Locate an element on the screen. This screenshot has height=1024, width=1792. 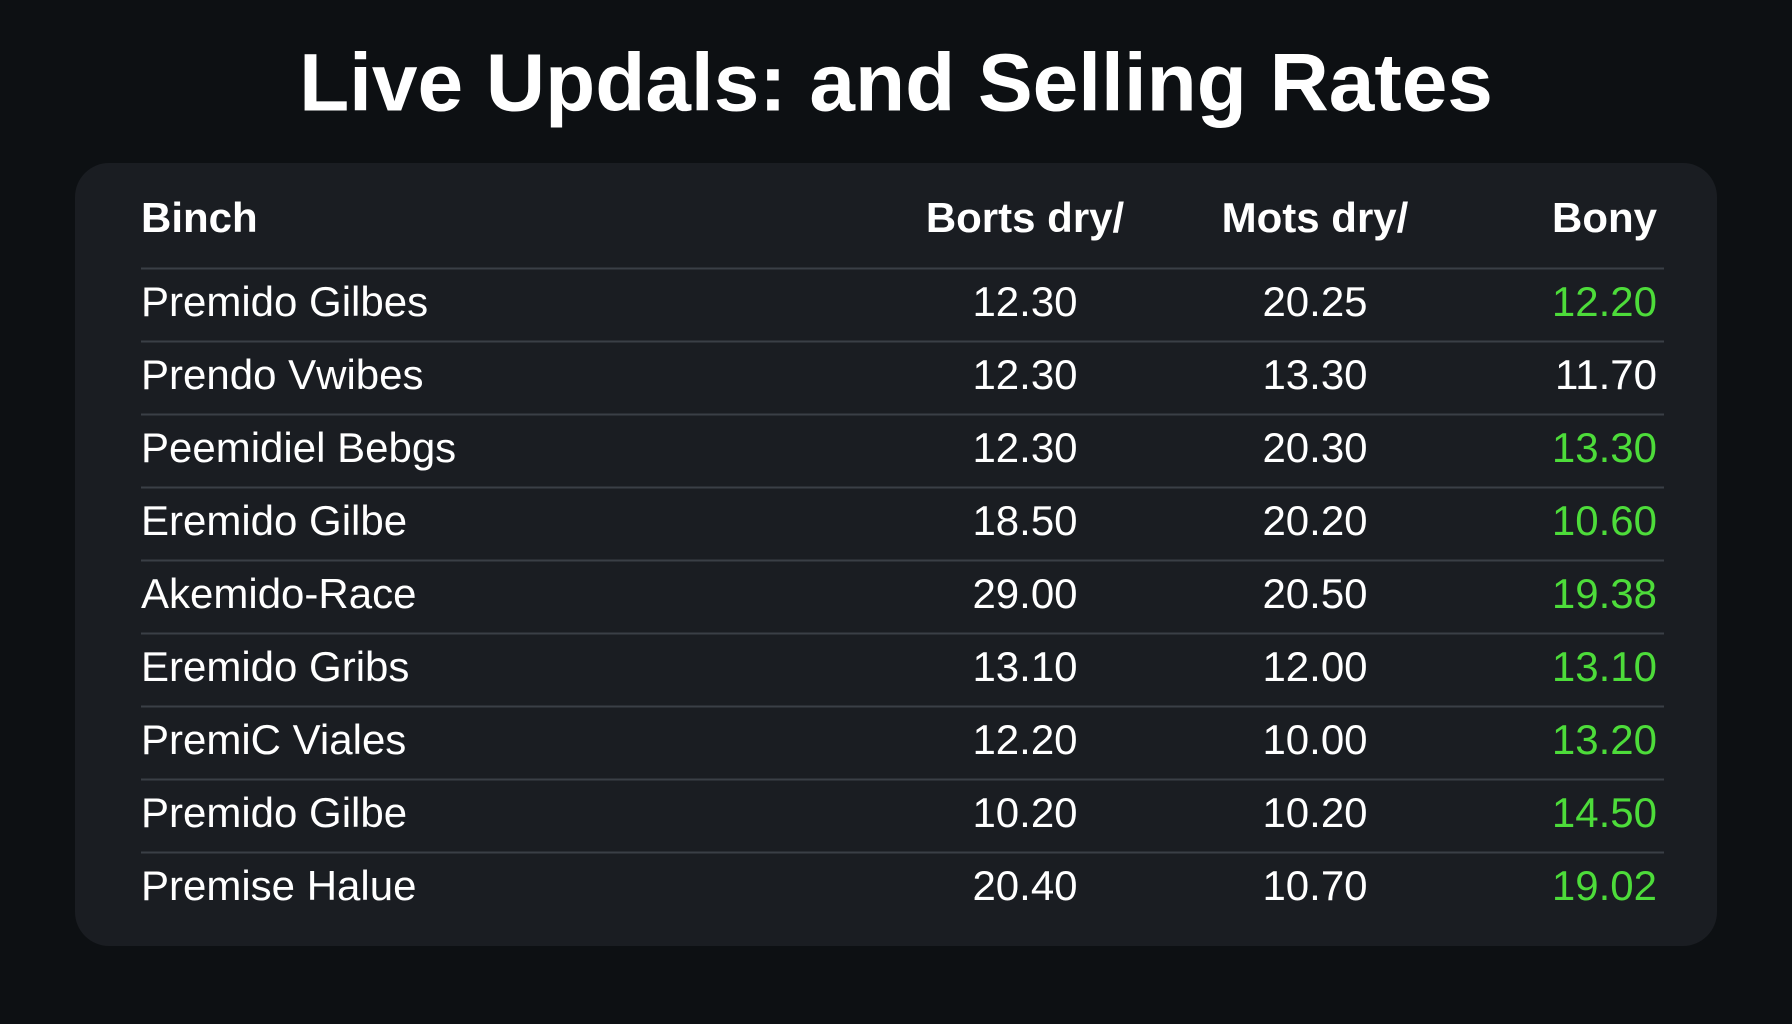
row-label: Peemidiel Bebgs is located at coordinates (298, 447).